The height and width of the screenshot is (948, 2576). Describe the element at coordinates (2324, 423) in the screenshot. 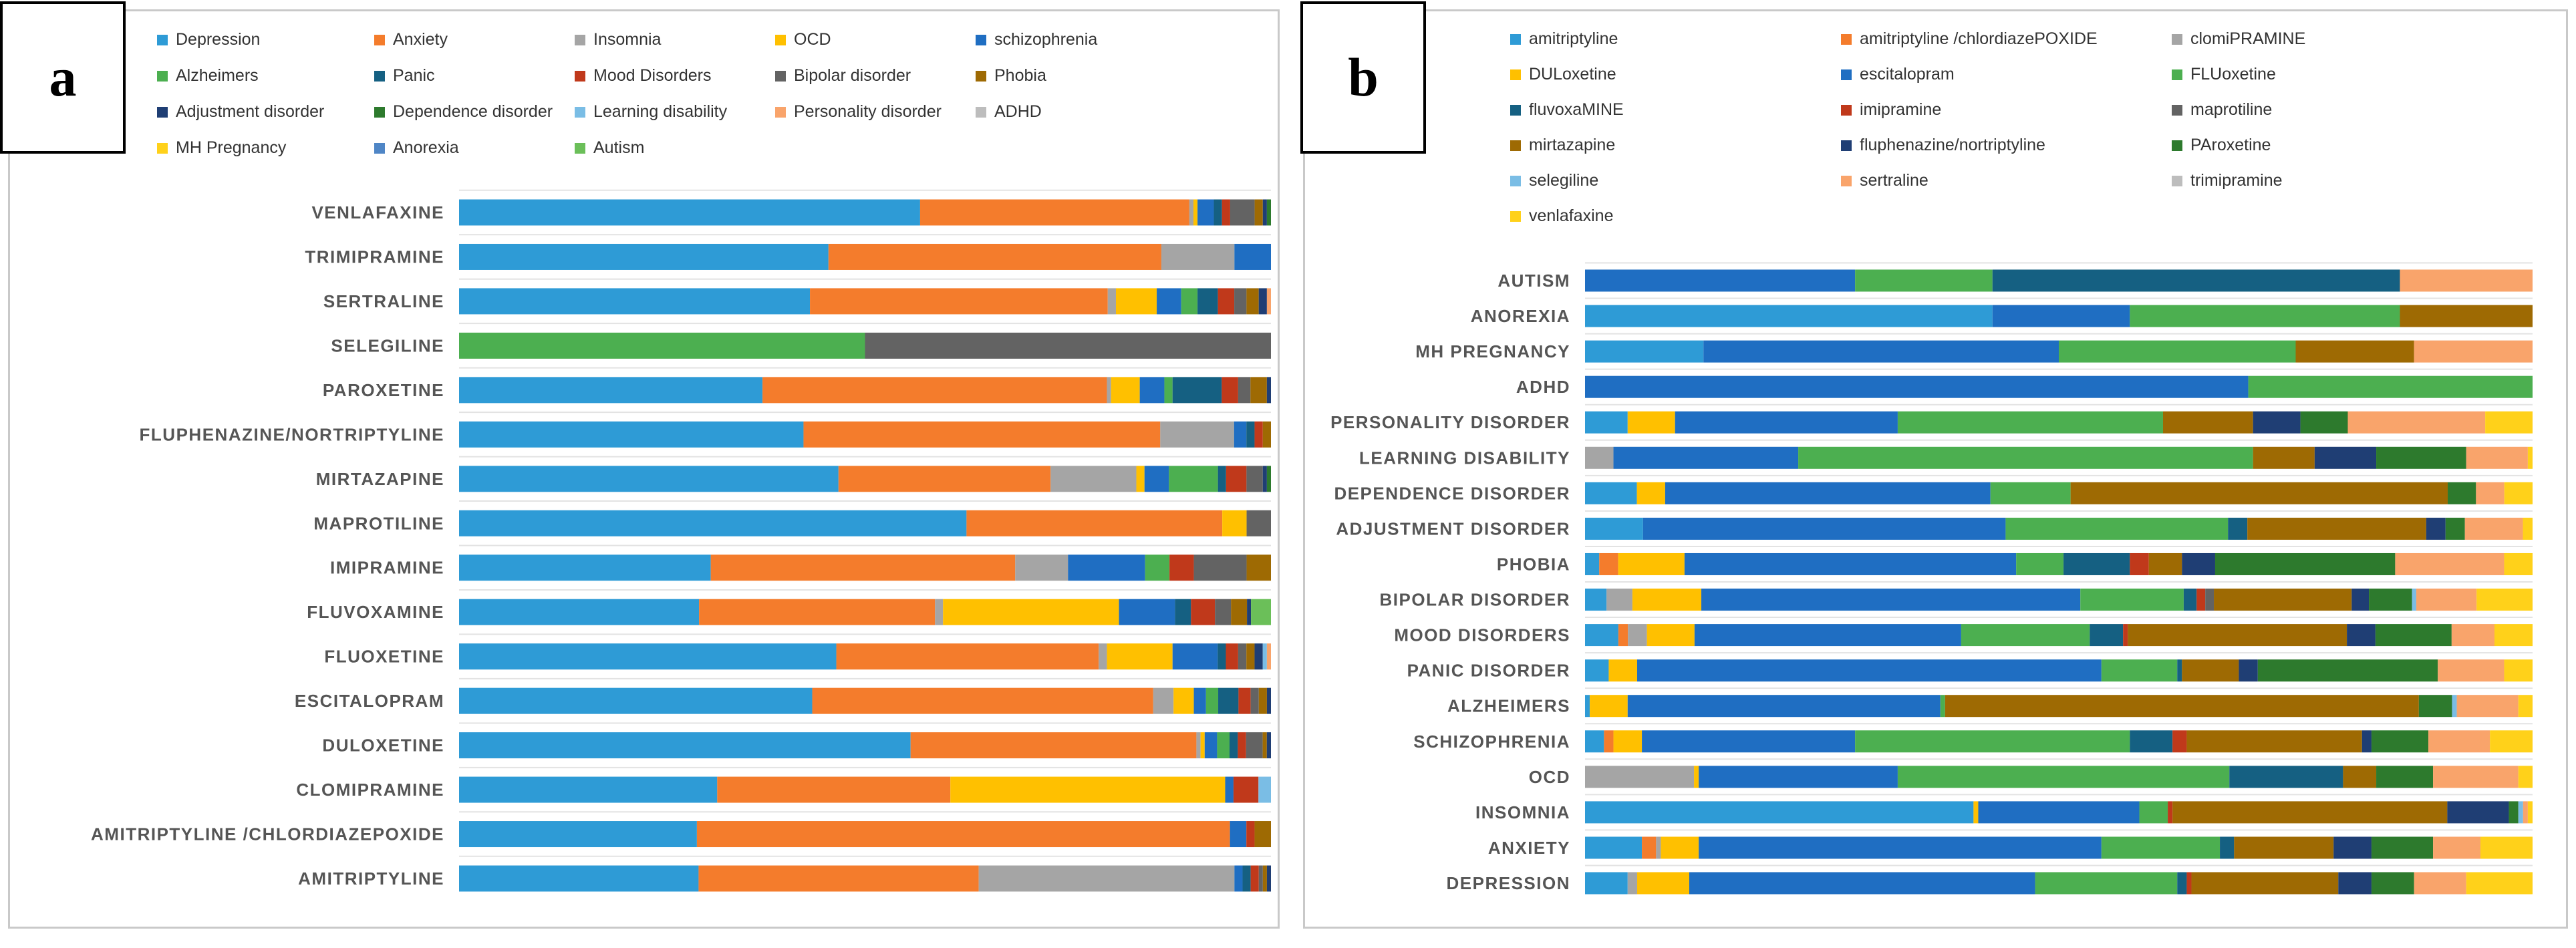

I see `bar-personality-disorder-paroxetine` at that location.